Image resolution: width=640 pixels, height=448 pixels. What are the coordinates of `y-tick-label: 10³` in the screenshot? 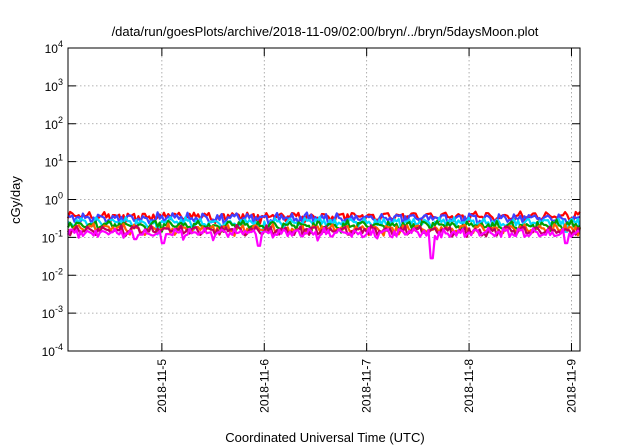 It's located at (54, 85).